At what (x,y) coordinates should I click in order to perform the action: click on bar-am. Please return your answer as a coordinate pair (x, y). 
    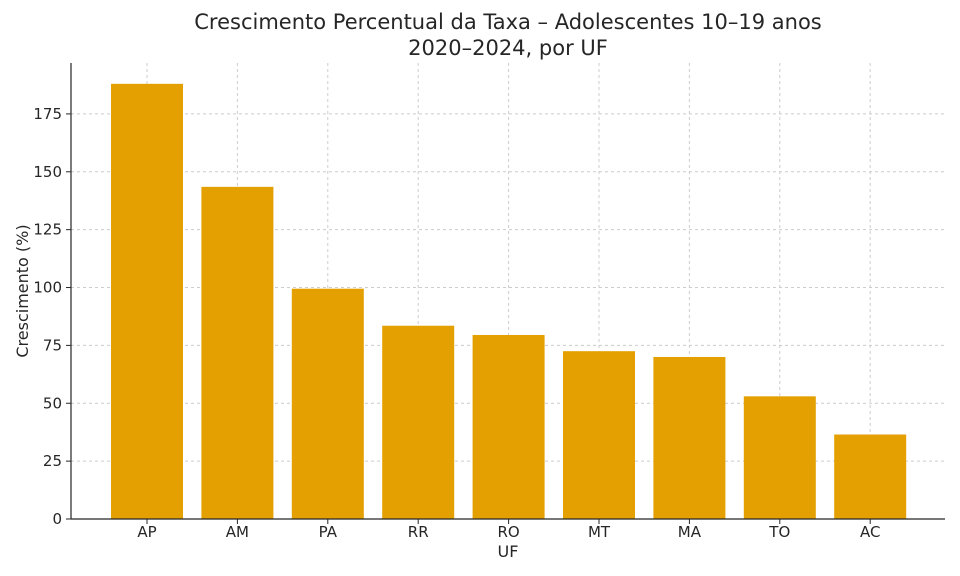
    Looking at the image, I should click on (237, 352).